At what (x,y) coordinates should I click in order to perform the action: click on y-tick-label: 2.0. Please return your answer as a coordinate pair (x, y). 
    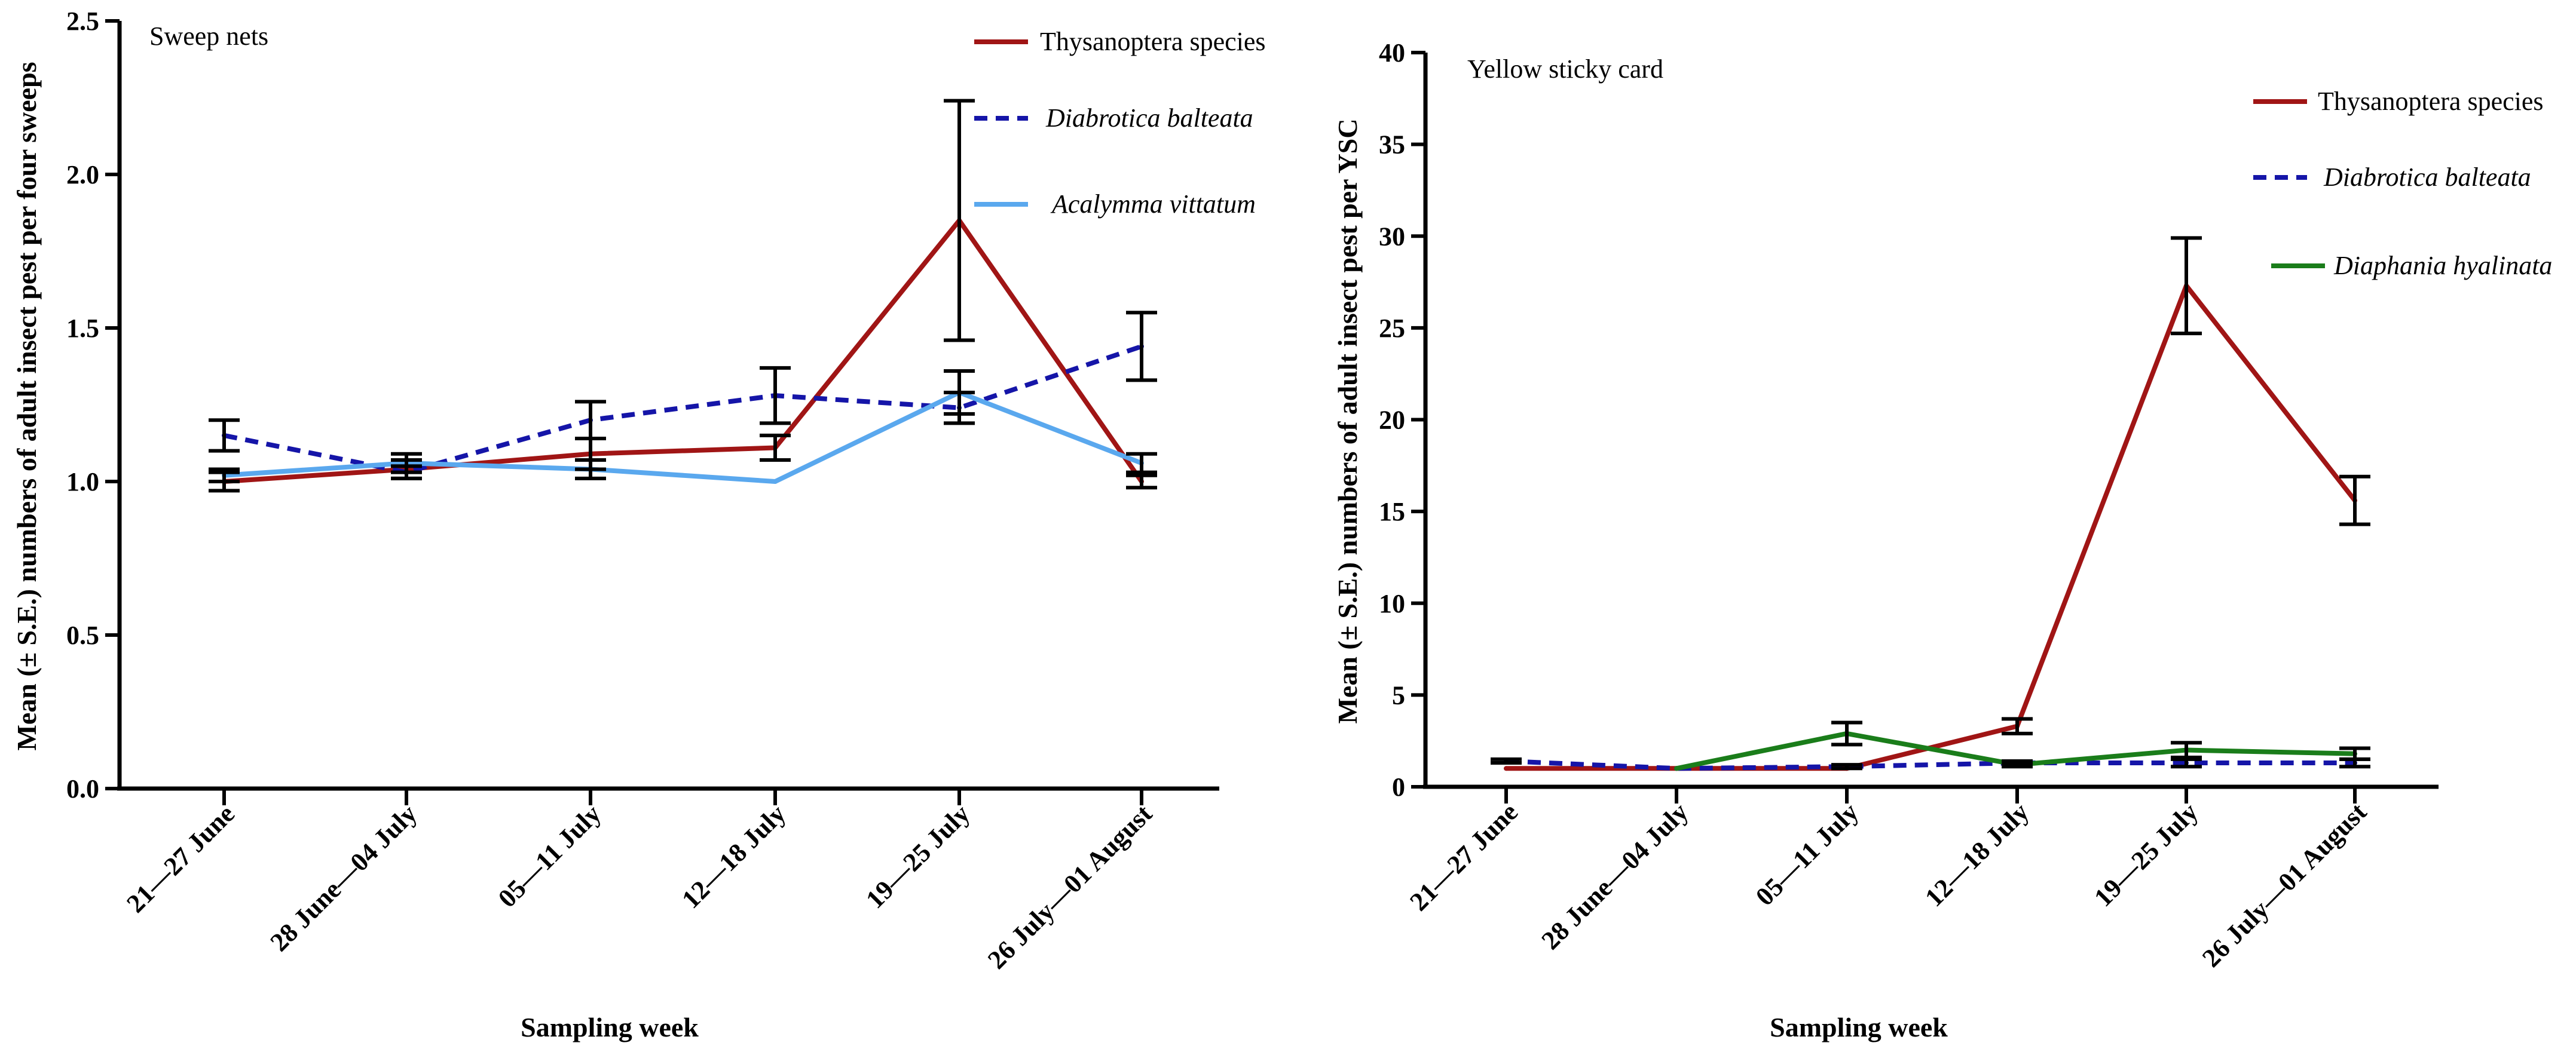
    Looking at the image, I should click on (82, 175).